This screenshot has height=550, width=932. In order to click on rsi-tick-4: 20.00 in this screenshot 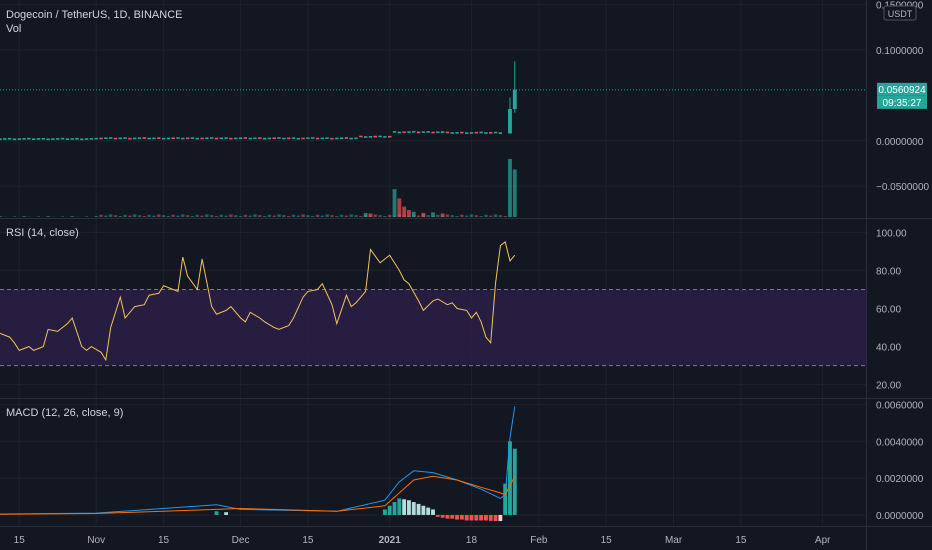, I will do `click(888, 386)`.